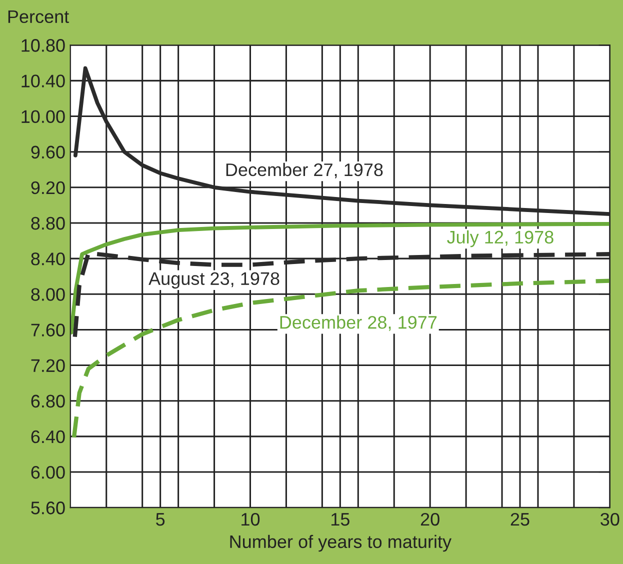 This screenshot has width=623, height=564. I want to click on series-label: August 23, 1978, so click(214, 280).